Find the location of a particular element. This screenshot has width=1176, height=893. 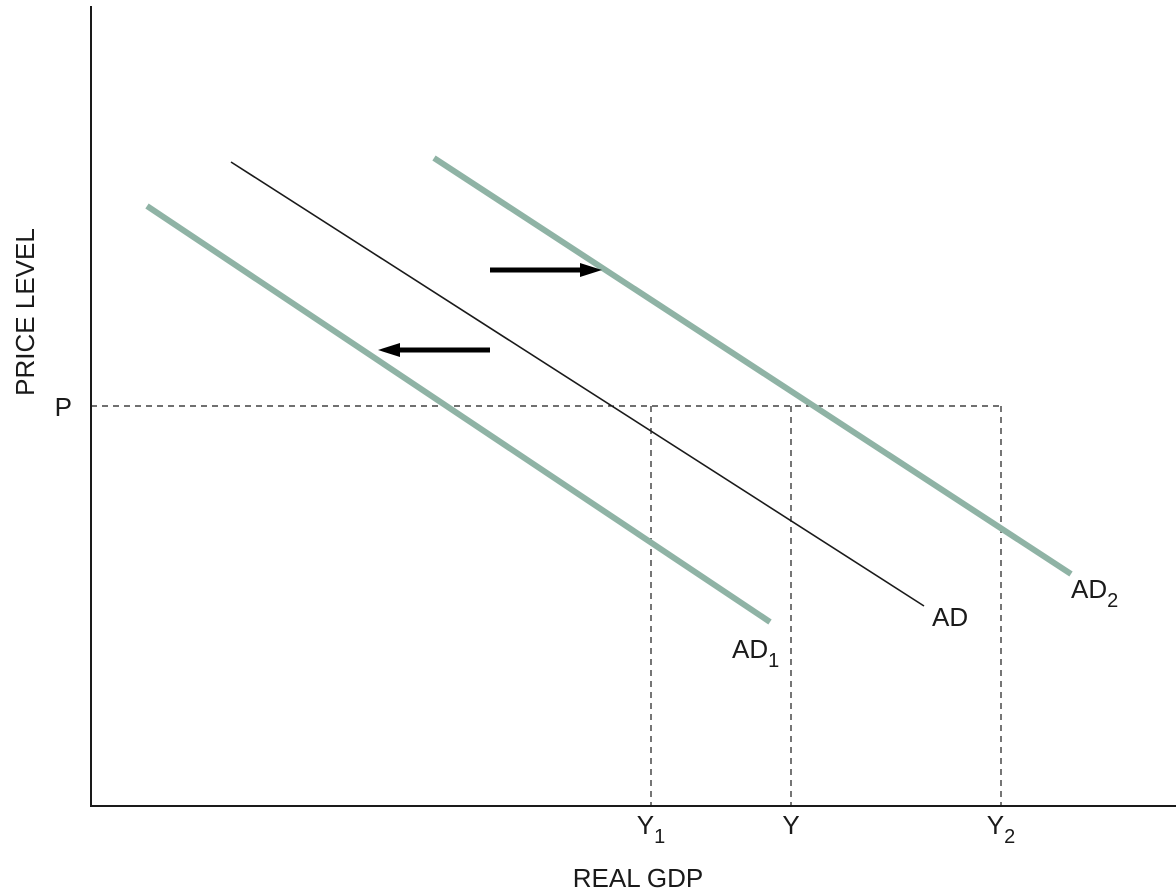

shift-arrow-right-head is located at coordinates (591, 270).